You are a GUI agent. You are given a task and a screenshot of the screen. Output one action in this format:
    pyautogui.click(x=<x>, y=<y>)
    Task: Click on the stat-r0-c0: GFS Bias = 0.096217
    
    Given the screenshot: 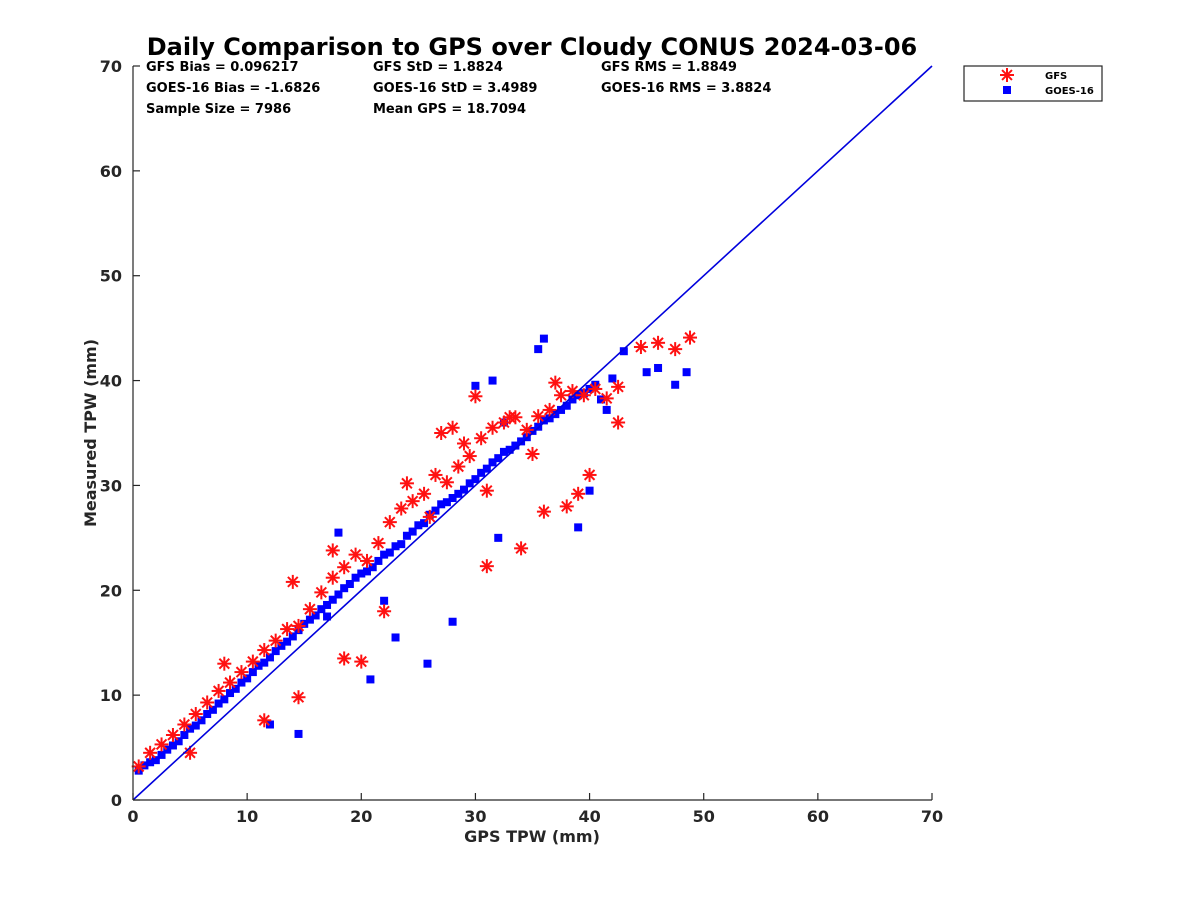 What is the action you would take?
    pyautogui.click(x=222, y=67)
    